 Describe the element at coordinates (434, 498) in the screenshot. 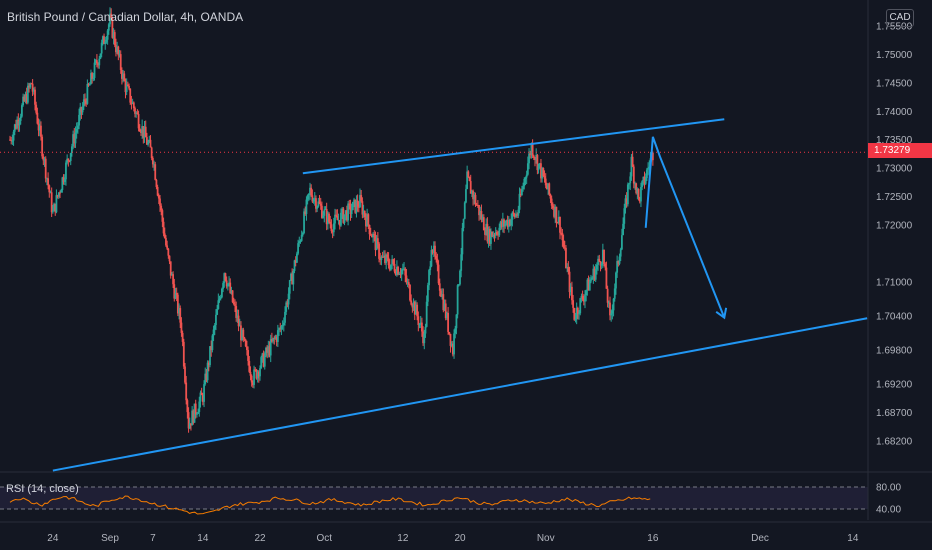

I see `rsi-band` at that location.